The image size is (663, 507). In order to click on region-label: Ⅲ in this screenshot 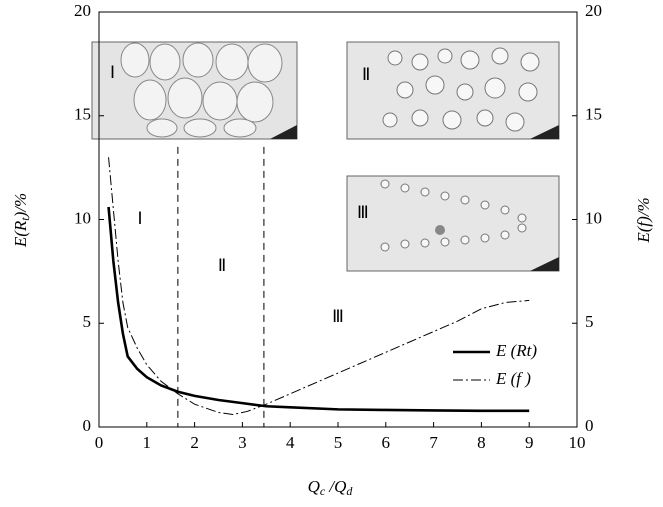, I will do `click(338, 316)`.